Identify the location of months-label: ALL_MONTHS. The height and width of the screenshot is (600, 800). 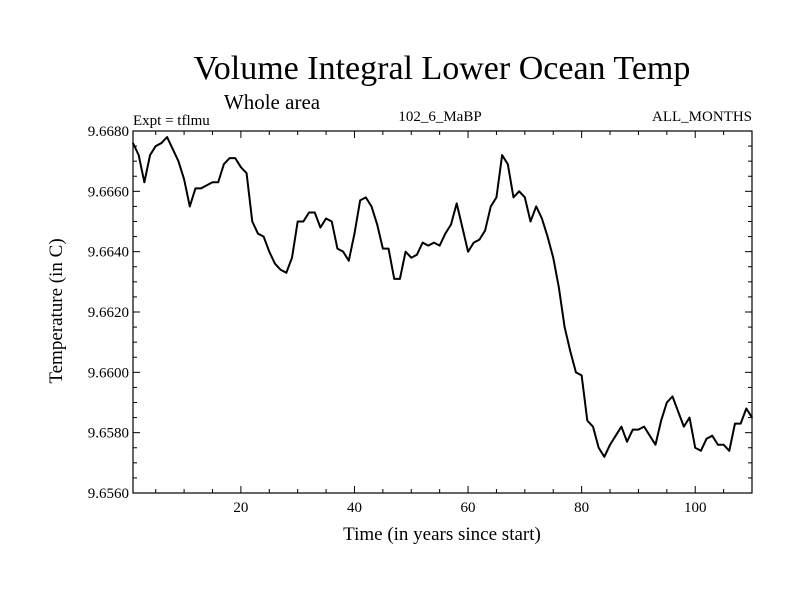
(702, 117).